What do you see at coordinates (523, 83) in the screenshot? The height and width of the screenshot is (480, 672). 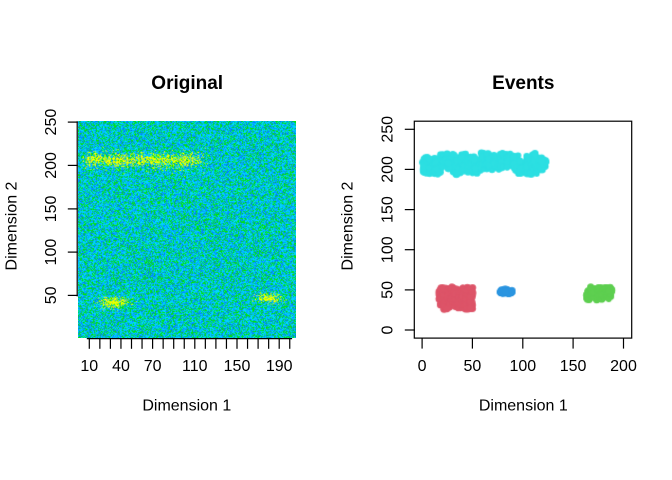 I see `svg-text: Events` at bounding box center [523, 83].